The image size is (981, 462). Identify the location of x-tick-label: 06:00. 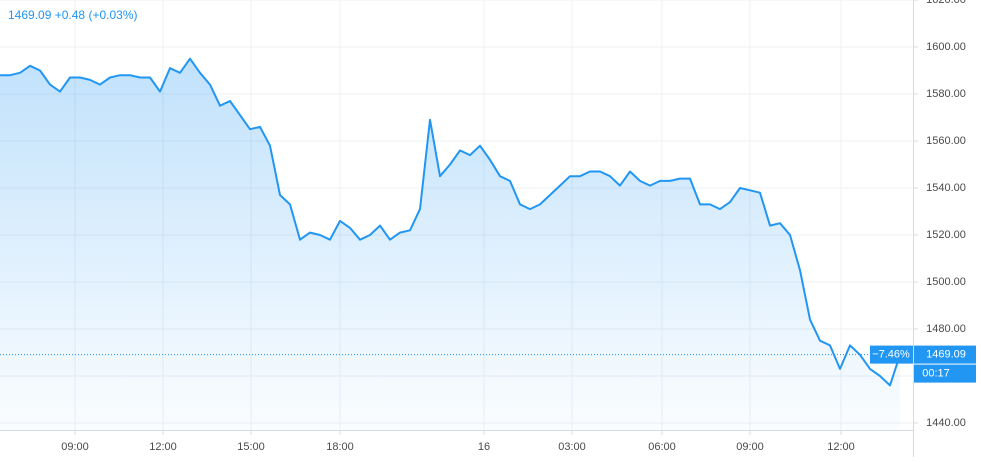
(662, 447).